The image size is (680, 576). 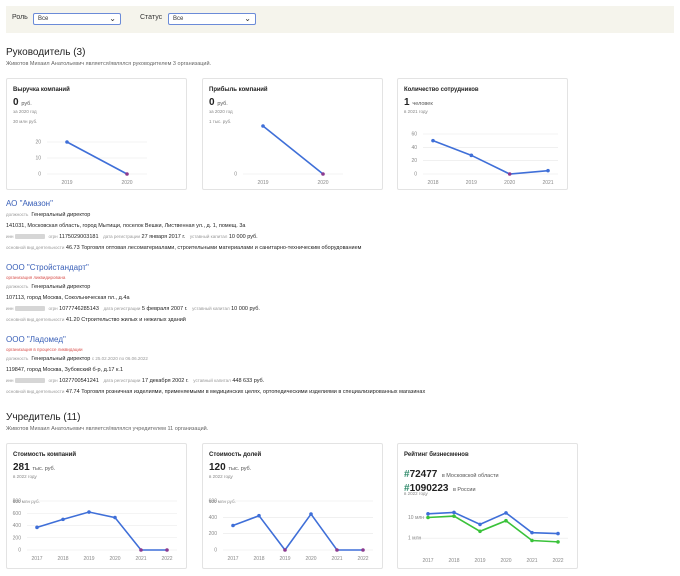 What do you see at coordinates (77, 19) in the screenshot?
I see `role-select: Все ⌄` at bounding box center [77, 19].